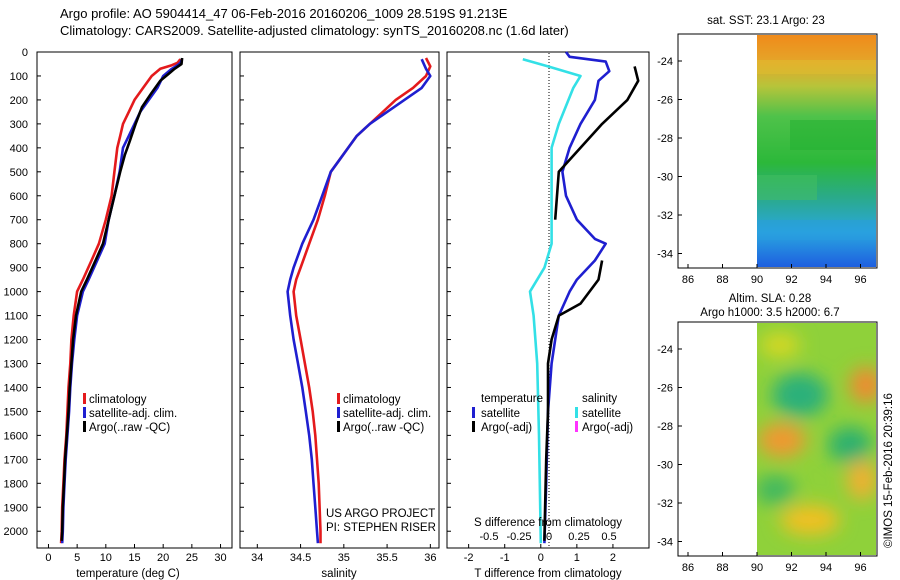  What do you see at coordinates (16, 412) in the screenshot?
I see `depth-tick-label: 1500` at bounding box center [16, 412].